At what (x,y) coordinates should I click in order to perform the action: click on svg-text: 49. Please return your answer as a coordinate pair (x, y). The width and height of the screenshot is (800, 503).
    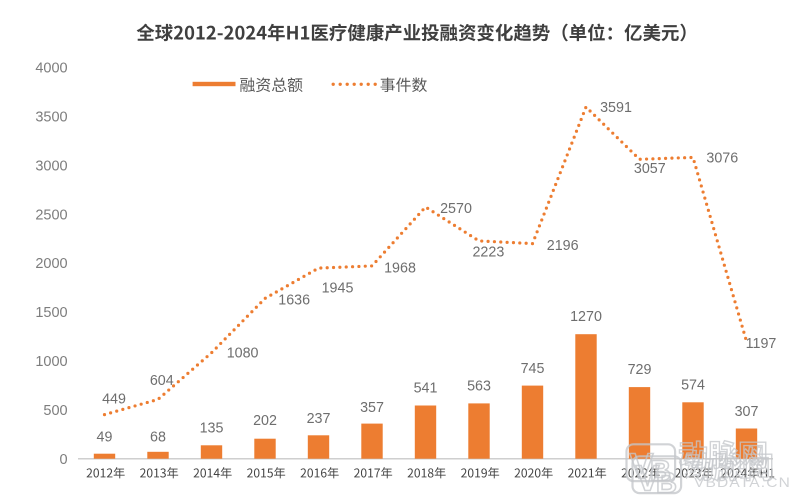
    Looking at the image, I should click on (105, 438).